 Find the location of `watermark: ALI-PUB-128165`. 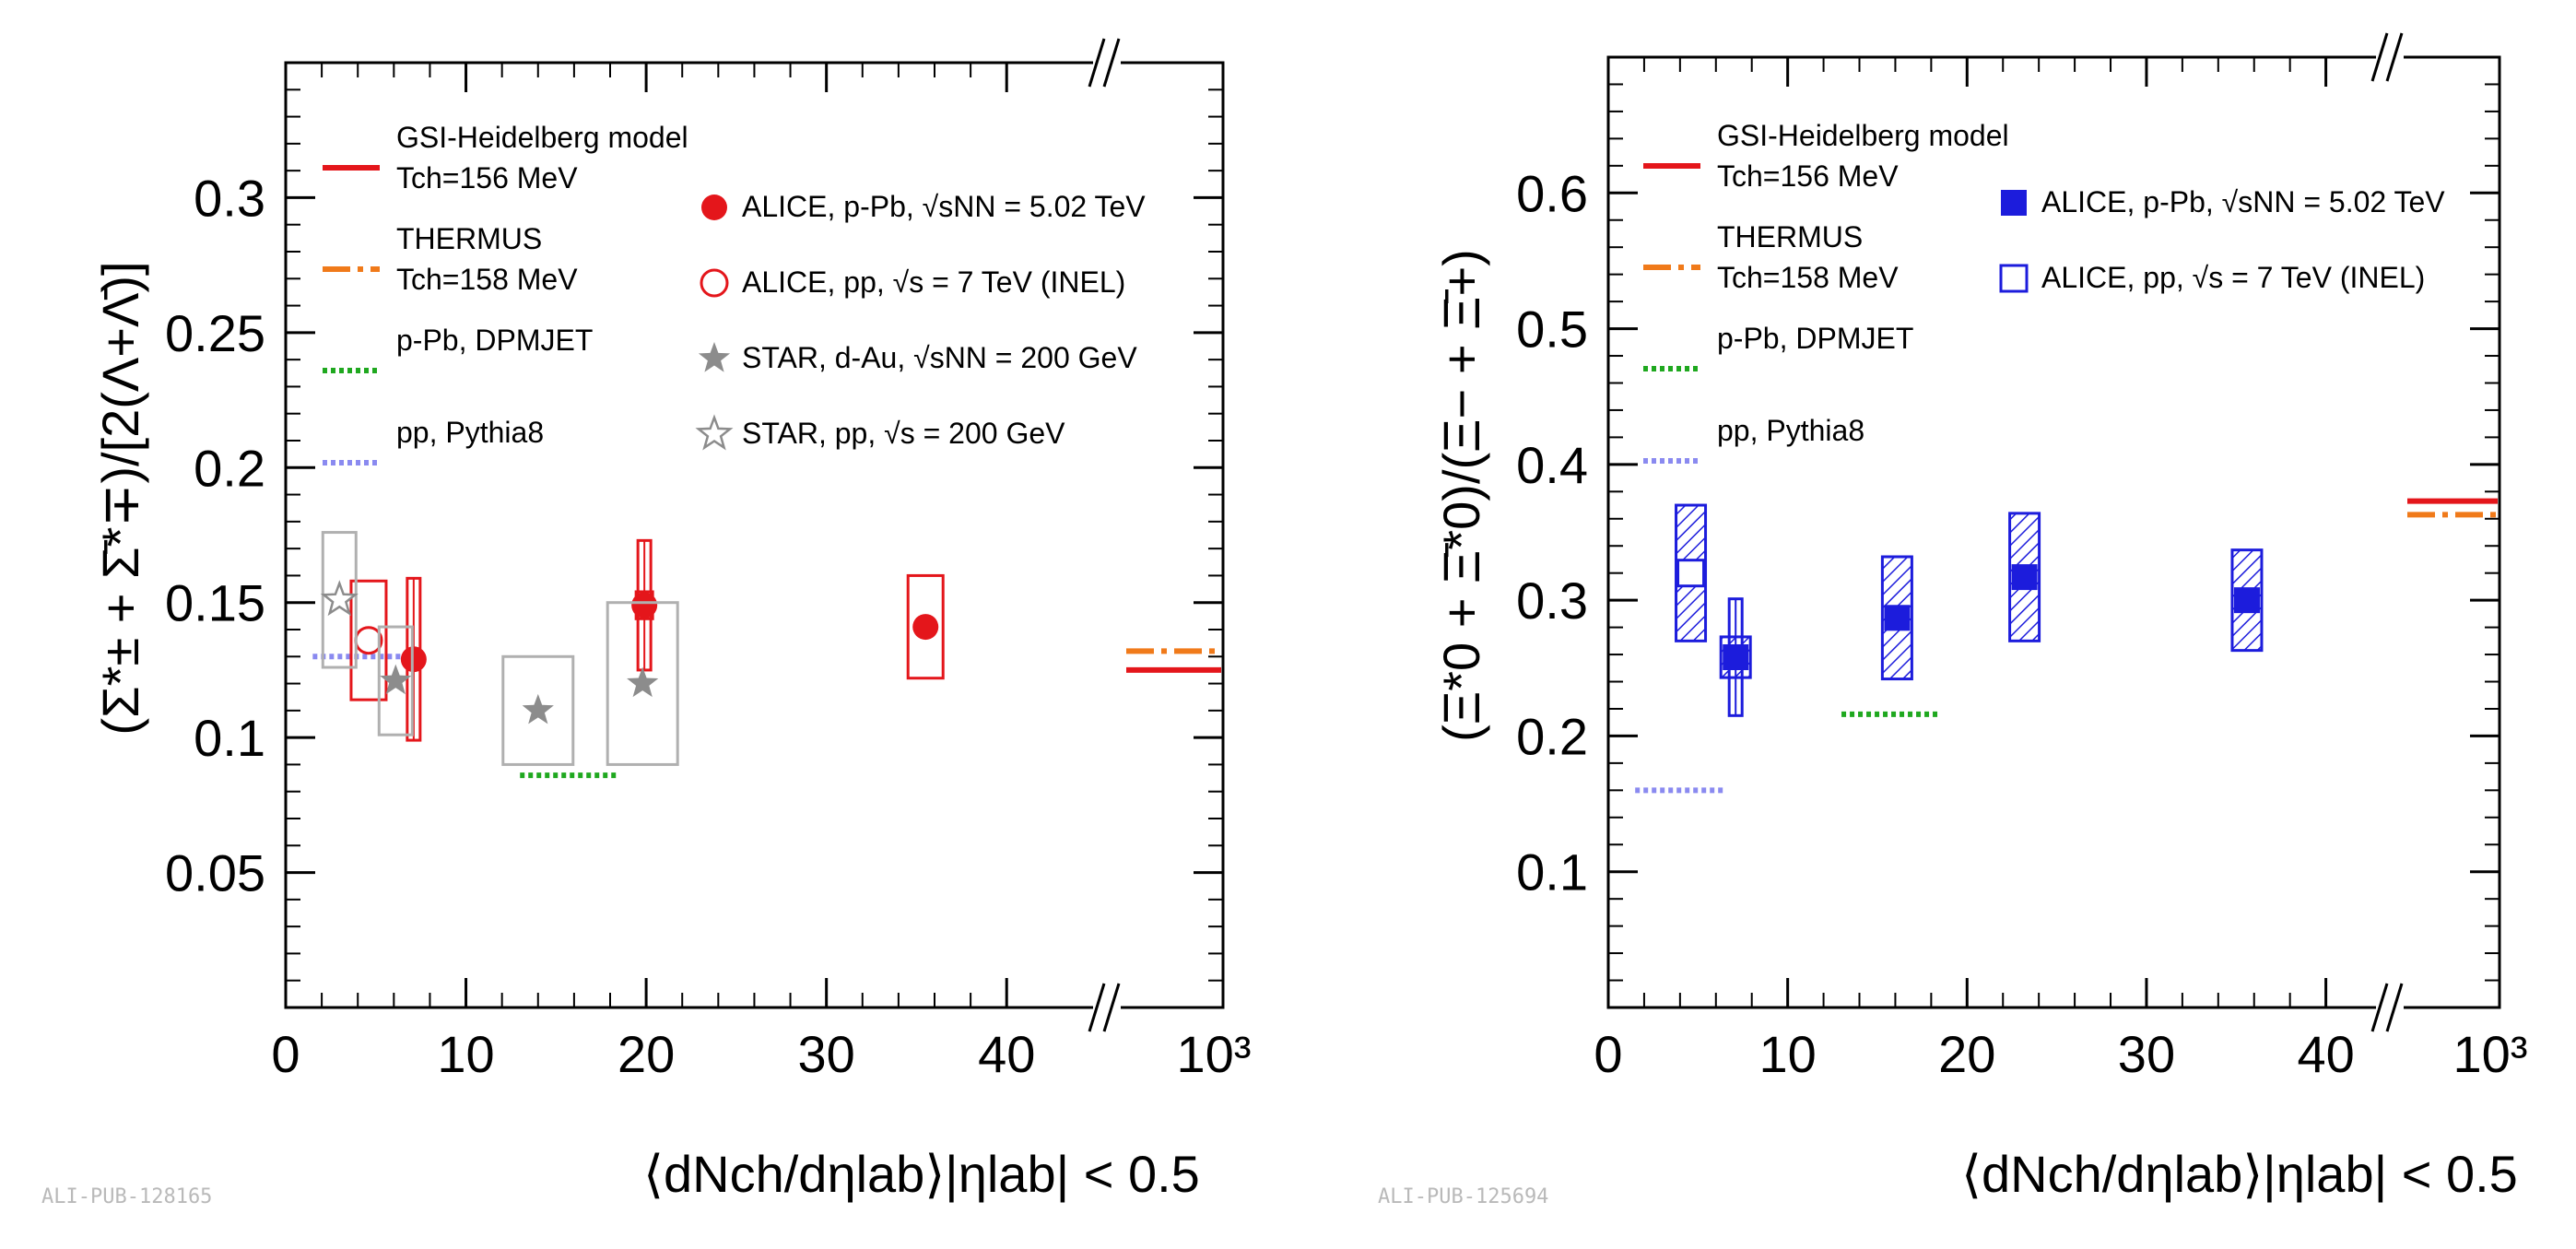

watermark: ALI-PUB-128165 is located at coordinates (127, 1196).